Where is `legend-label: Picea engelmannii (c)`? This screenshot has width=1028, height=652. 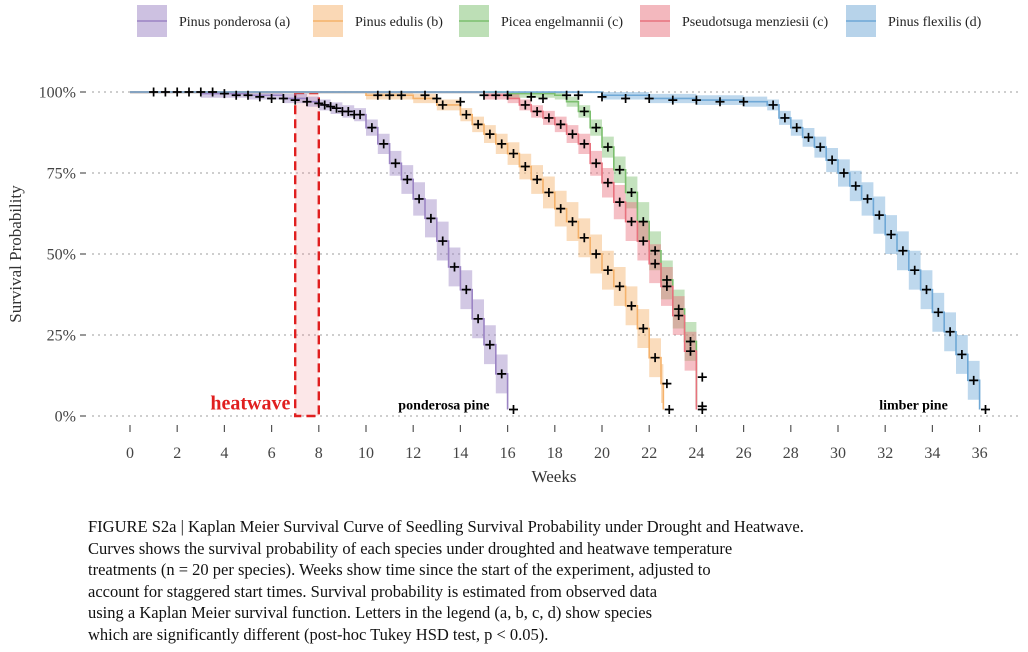
legend-label: Picea engelmannii (c) is located at coordinates (562, 22).